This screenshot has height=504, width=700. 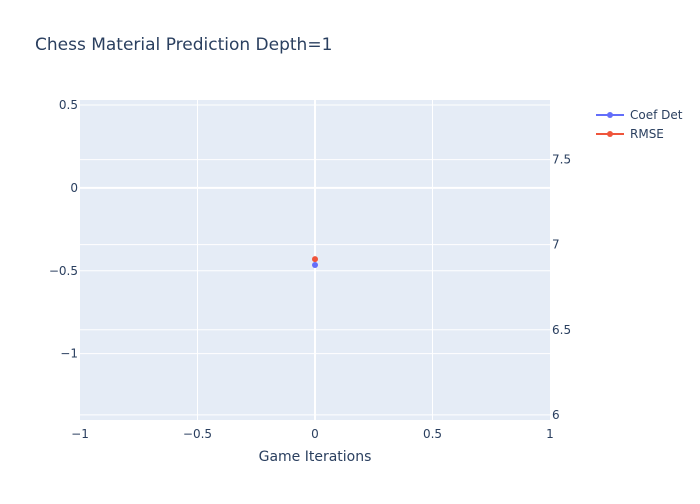 I want to click on x-axis-label: Game Iterations, so click(x=315, y=457).